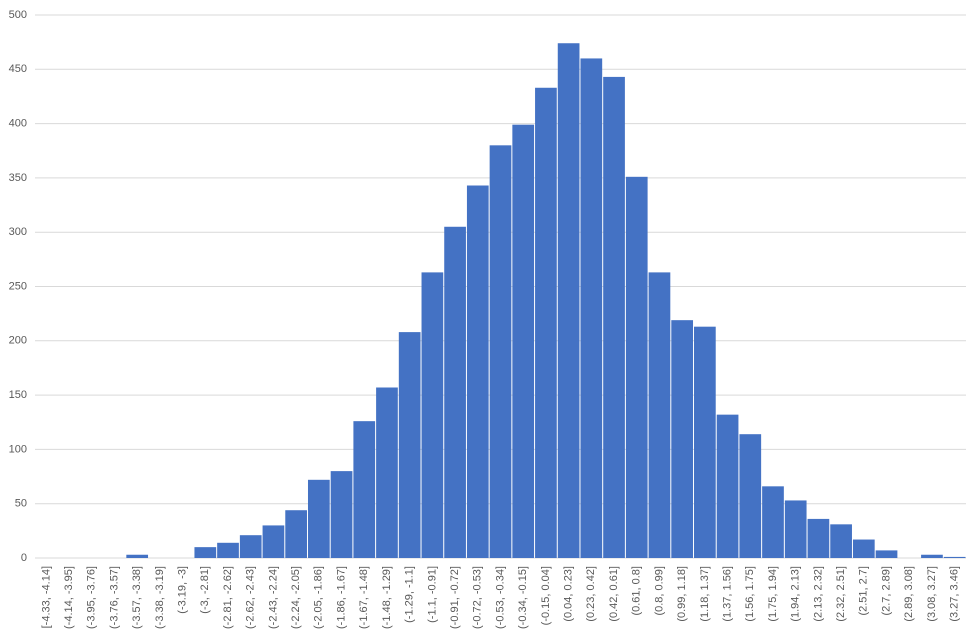 The image size is (976, 638). What do you see at coordinates (296, 597) in the screenshot?
I see `x-tick-label: (-2.24, -2.05]` at bounding box center [296, 597].